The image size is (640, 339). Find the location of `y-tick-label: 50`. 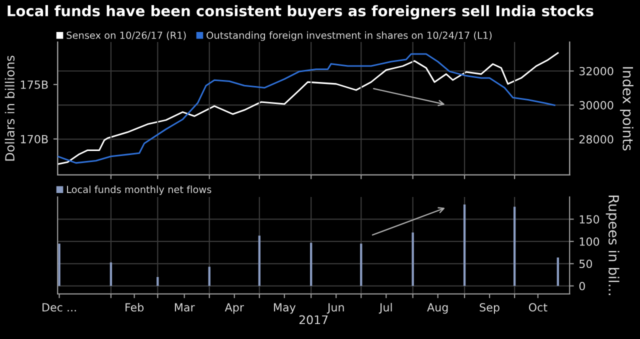

y-tick-label: 50 is located at coordinates (585, 264).